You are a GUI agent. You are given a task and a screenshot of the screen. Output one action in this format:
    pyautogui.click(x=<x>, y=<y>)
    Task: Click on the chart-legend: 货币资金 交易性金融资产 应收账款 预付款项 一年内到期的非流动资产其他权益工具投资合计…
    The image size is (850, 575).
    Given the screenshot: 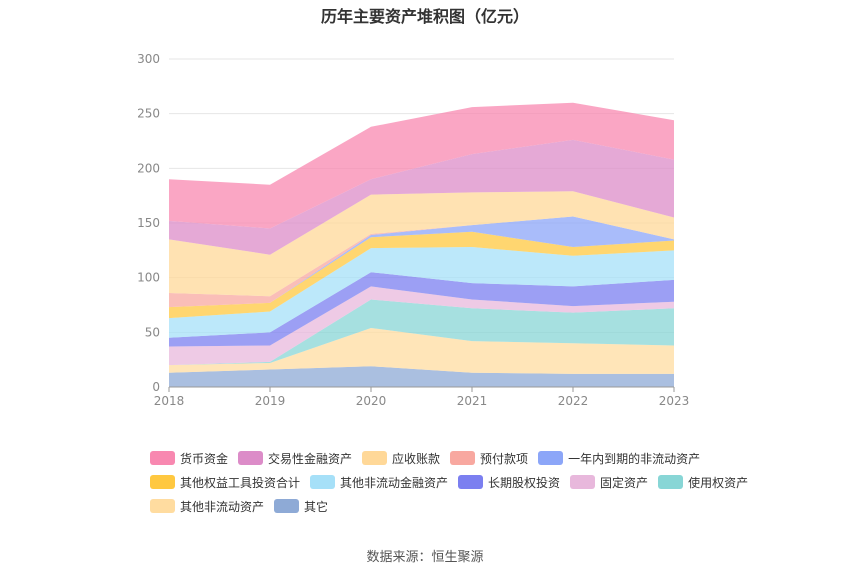 What is the action you would take?
    pyautogui.click(x=450, y=482)
    